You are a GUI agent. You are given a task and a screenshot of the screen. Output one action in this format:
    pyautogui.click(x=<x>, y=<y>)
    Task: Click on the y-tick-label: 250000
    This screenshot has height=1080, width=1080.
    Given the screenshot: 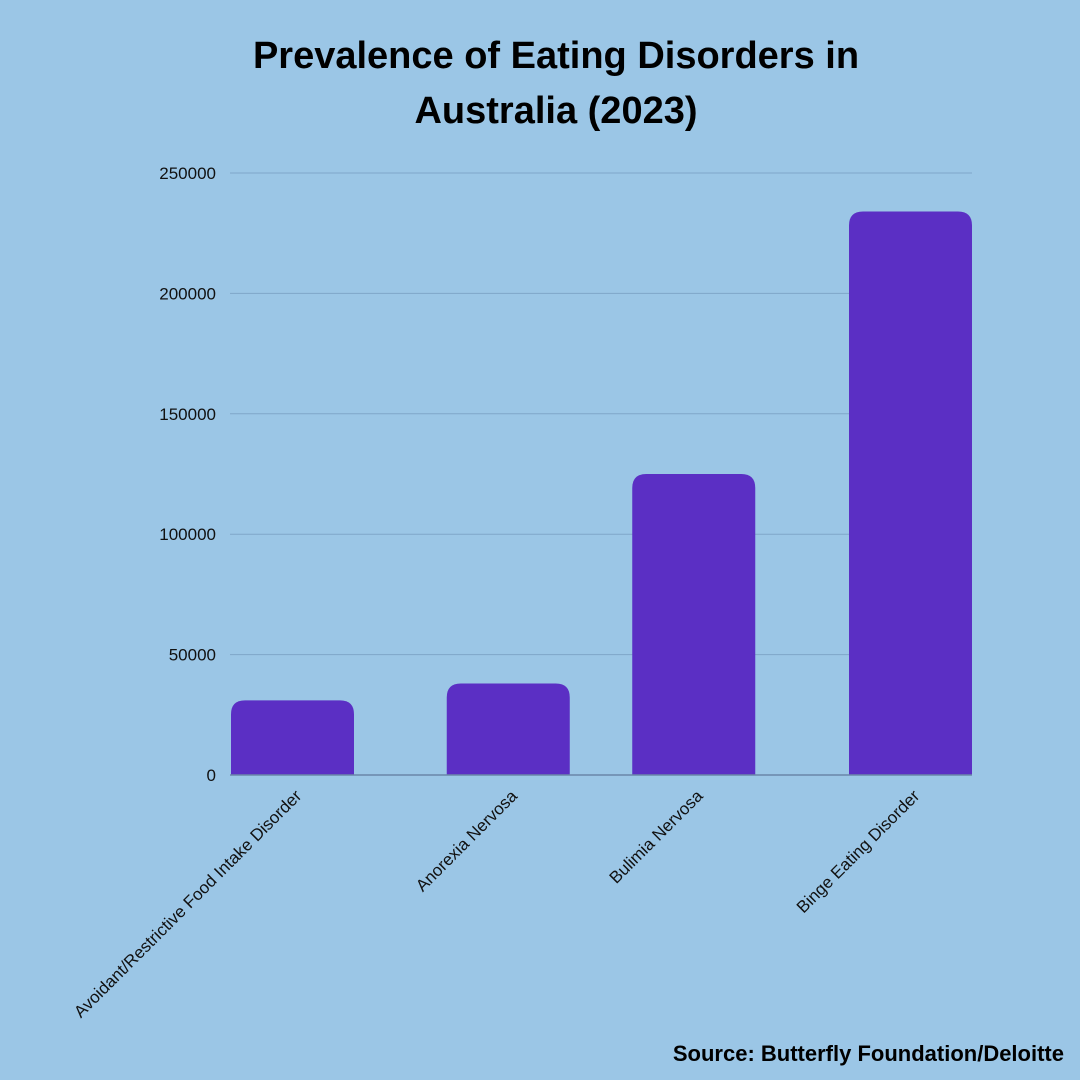 What is the action you would take?
    pyautogui.click(x=187, y=173)
    